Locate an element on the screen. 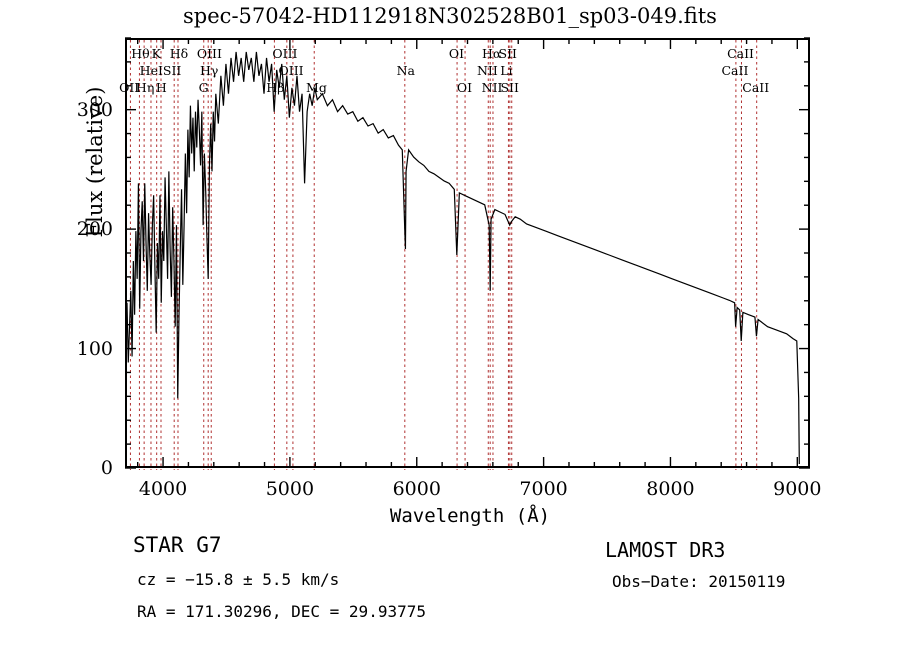 This screenshot has height=649, width=900. redshift-velocity-text: cz = −15.8 ± 5.5 km/s is located at coordinates (238, 579).